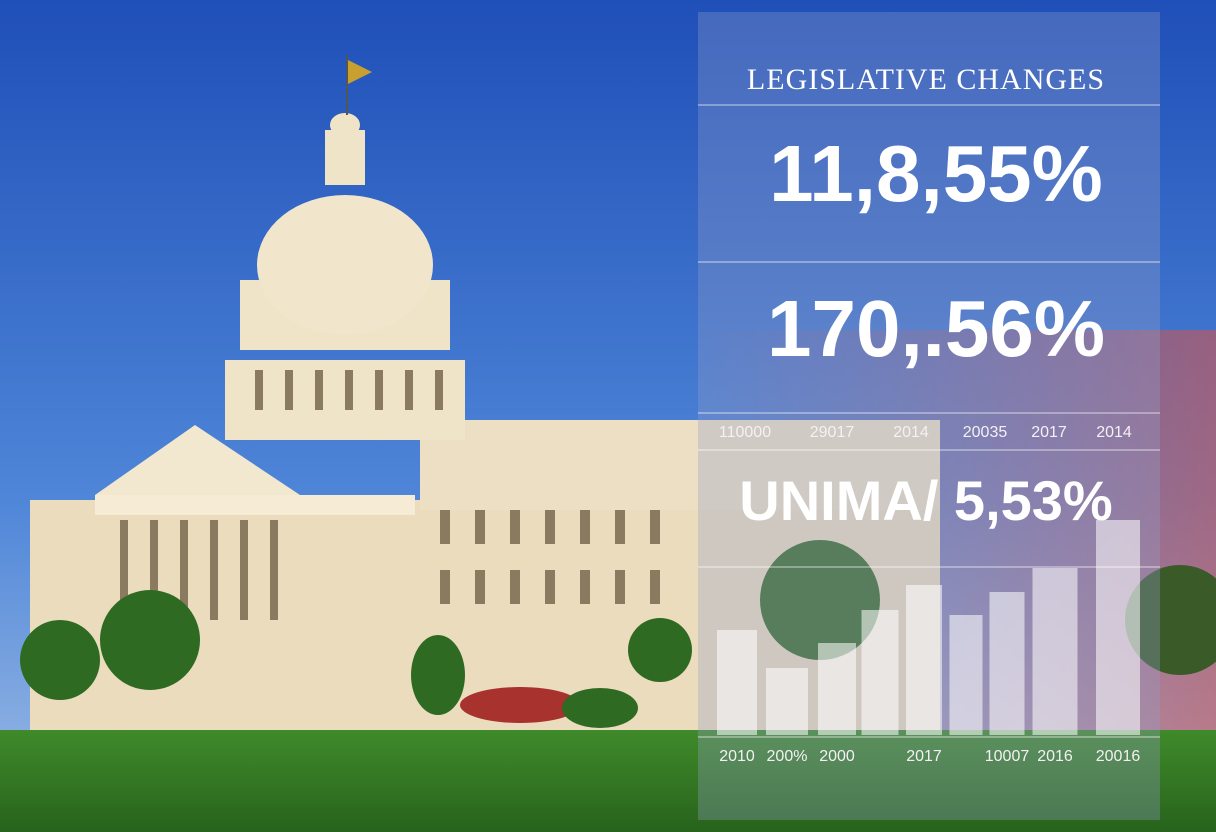 This screenshot has width=1216, height=832. I want to click on row-label: 29017, so click(832, 432).